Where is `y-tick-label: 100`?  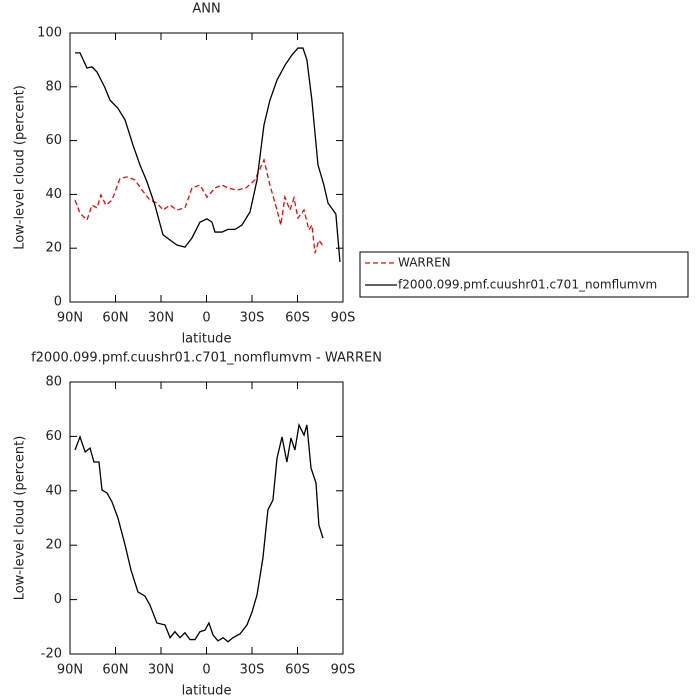
y-tick-label: 100 is located at coordinates (49, 33).